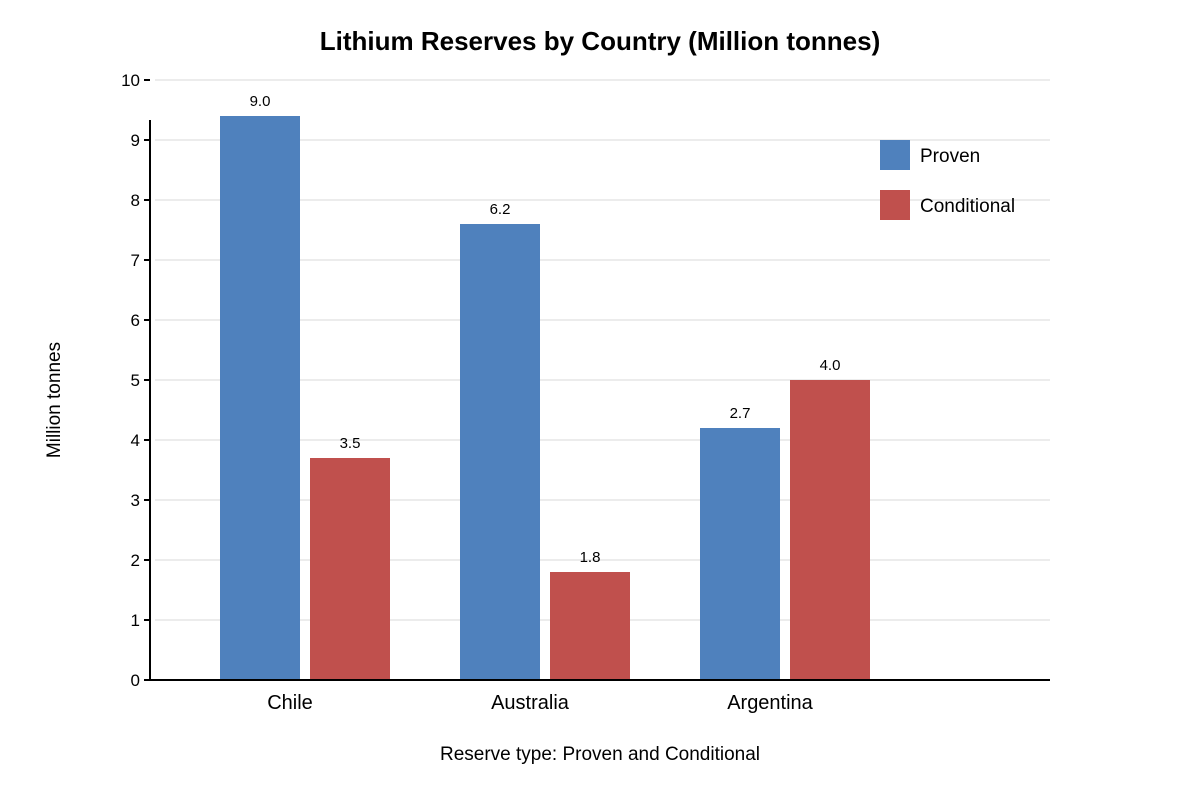 The height and width of the screenshot is (800, 1200). I want to click on bar-proven-australia, so click(500, 452).